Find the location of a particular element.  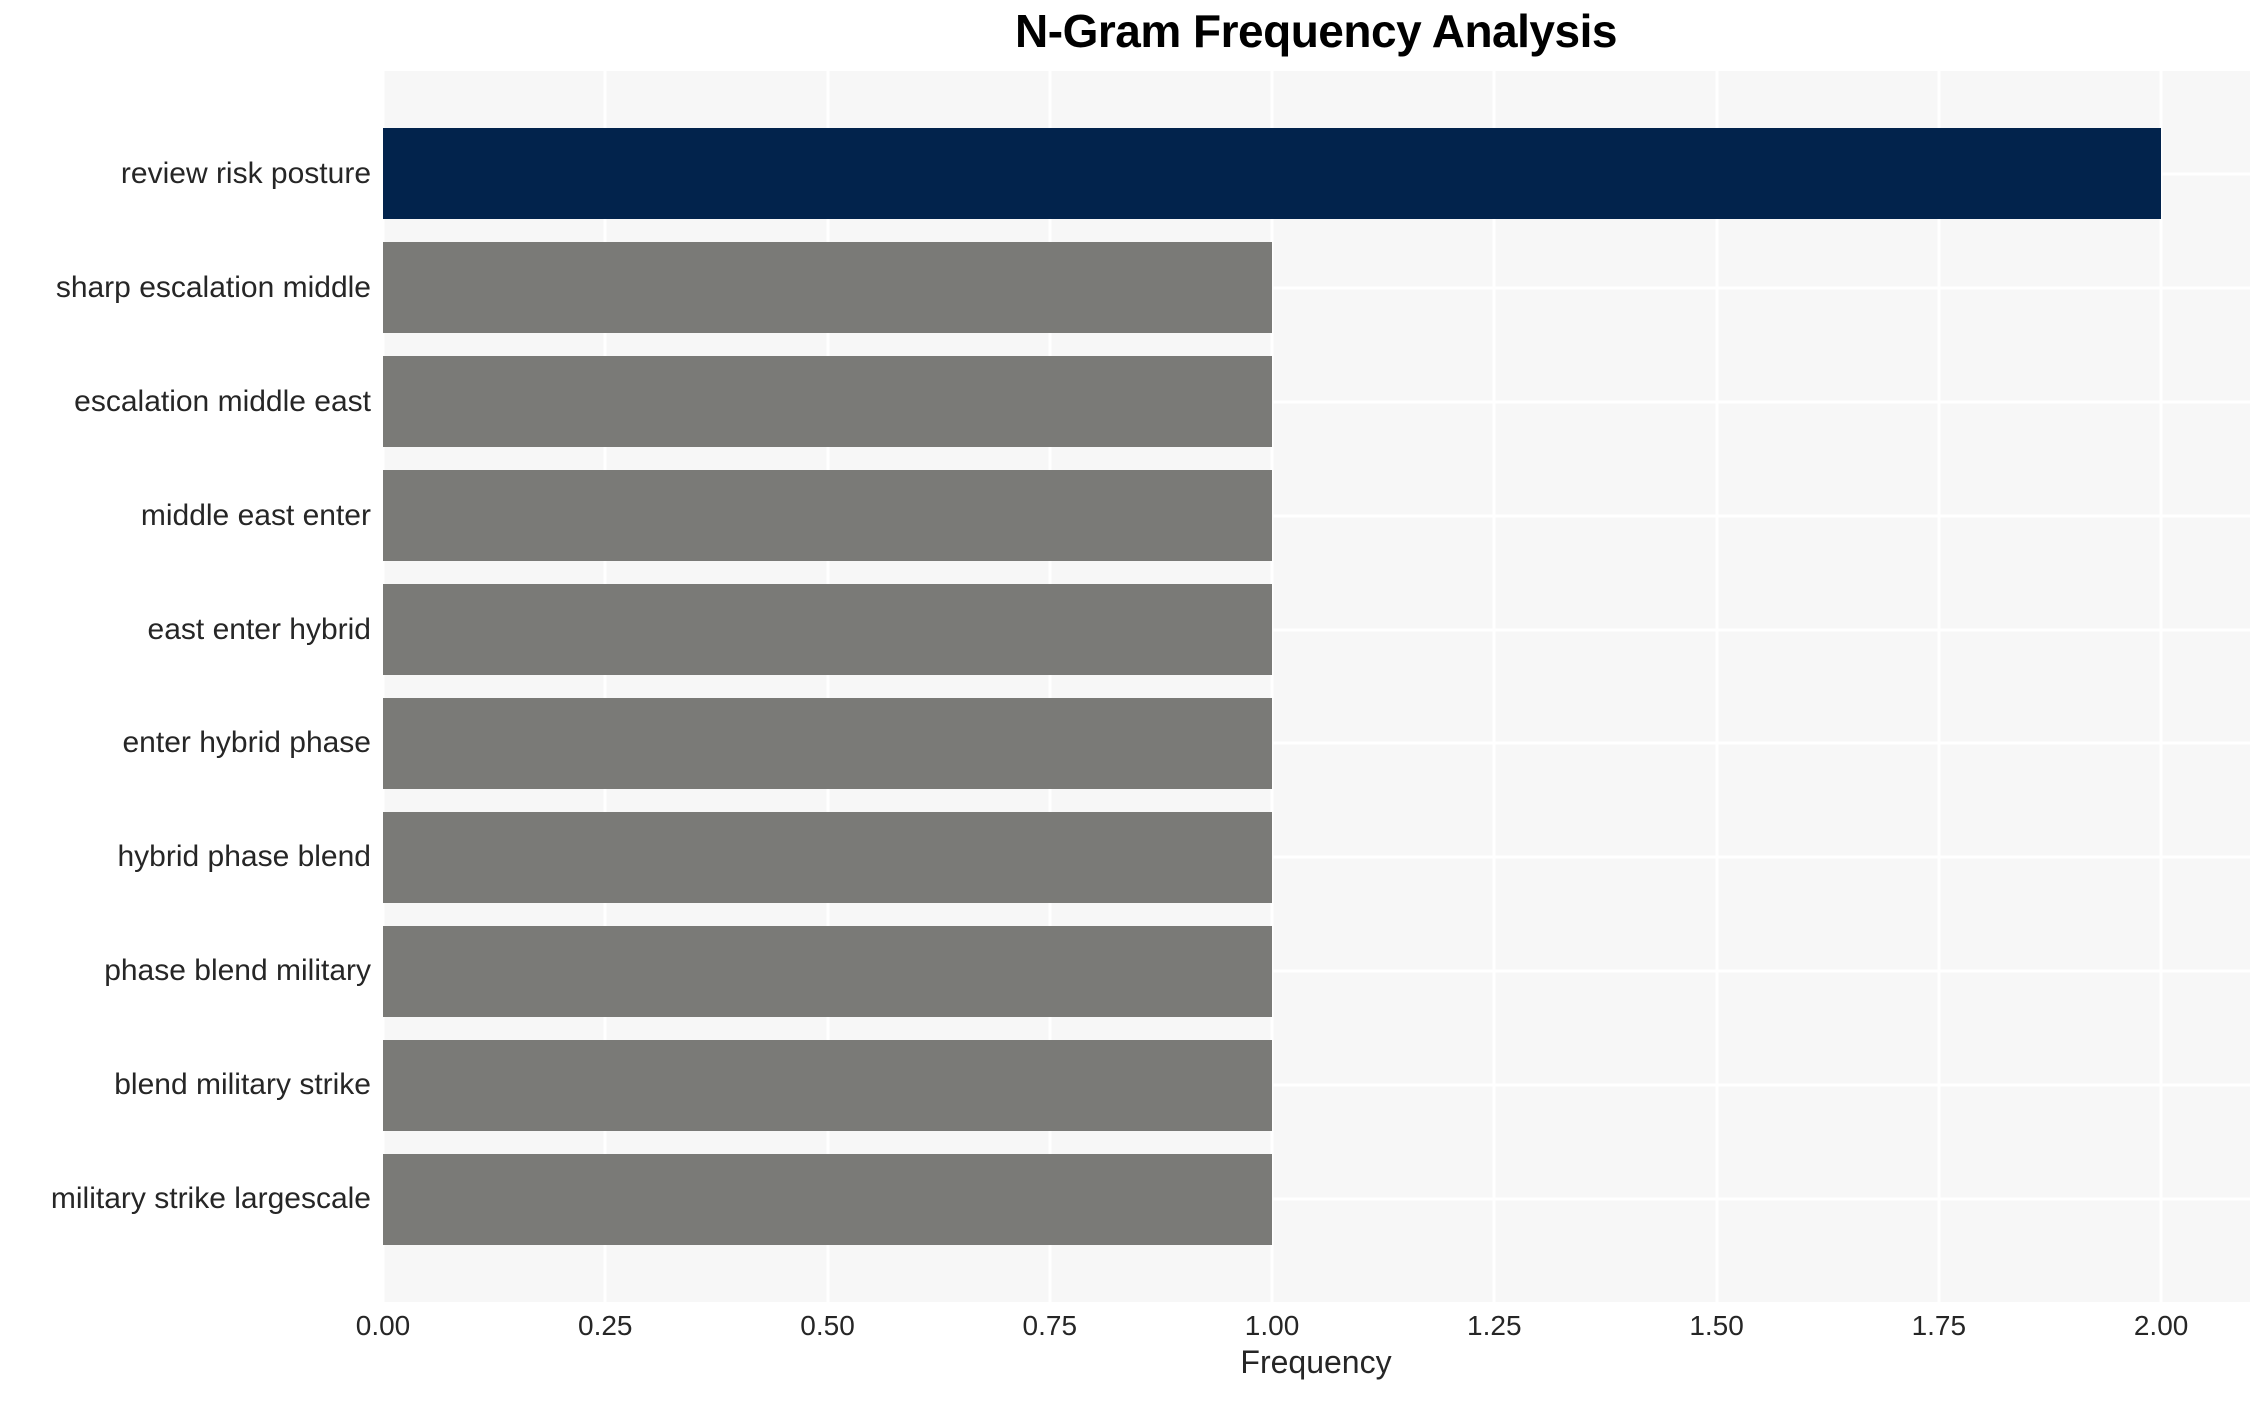

y-tick-label: middle east enter is located at coordinates (255, 515).